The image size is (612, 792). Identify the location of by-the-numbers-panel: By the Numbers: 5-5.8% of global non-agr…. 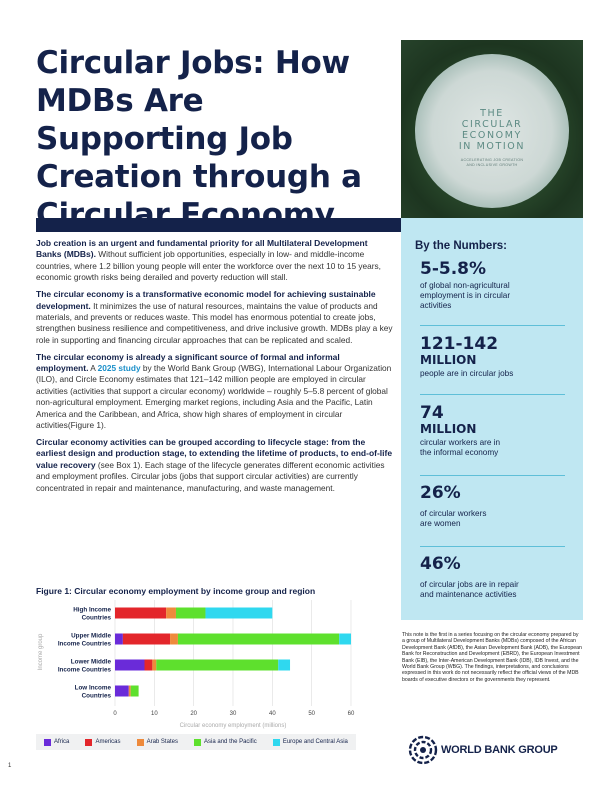
(492, 426).